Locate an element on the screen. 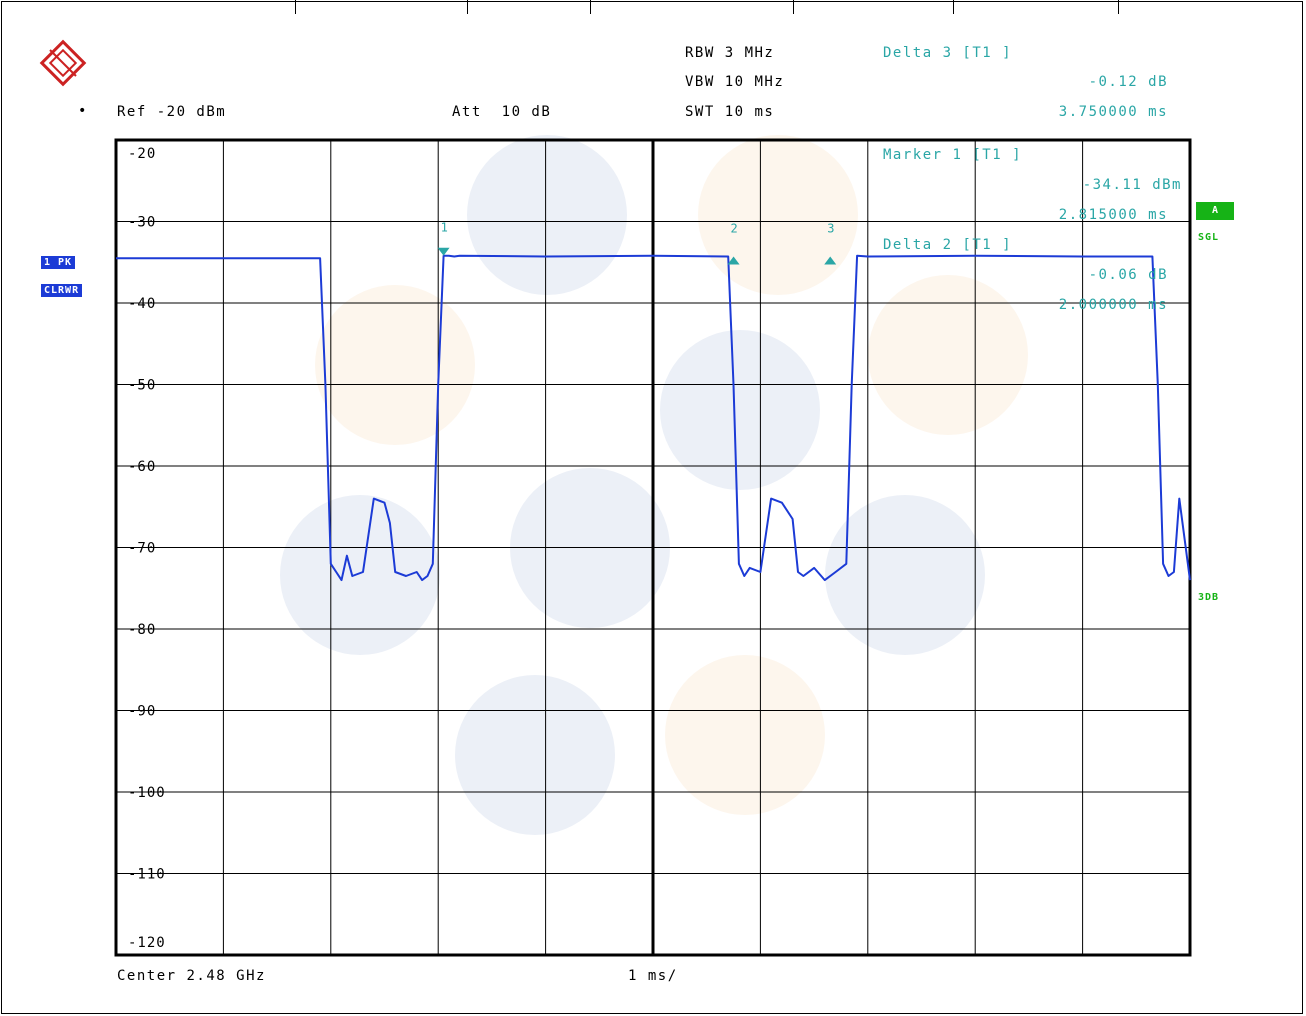 Image resolution: width=1306 pixels, height=1016 pixels. y-tick-label: -30 is located at coordinates (142, 223).